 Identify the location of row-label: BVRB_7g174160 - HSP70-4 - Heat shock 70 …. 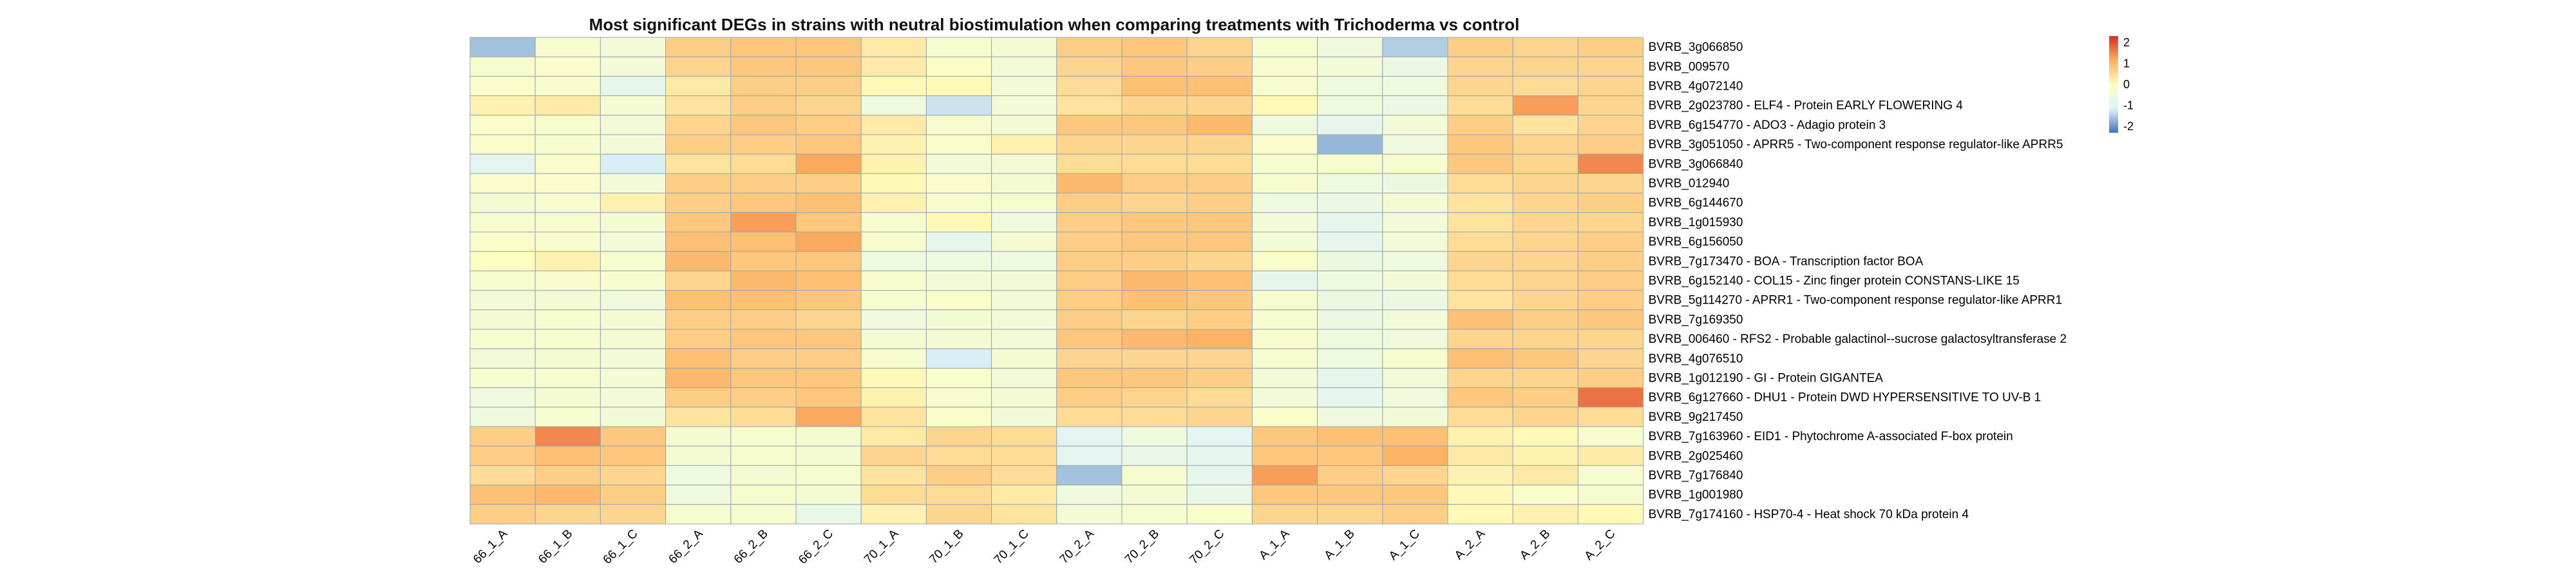
(1809, 514).